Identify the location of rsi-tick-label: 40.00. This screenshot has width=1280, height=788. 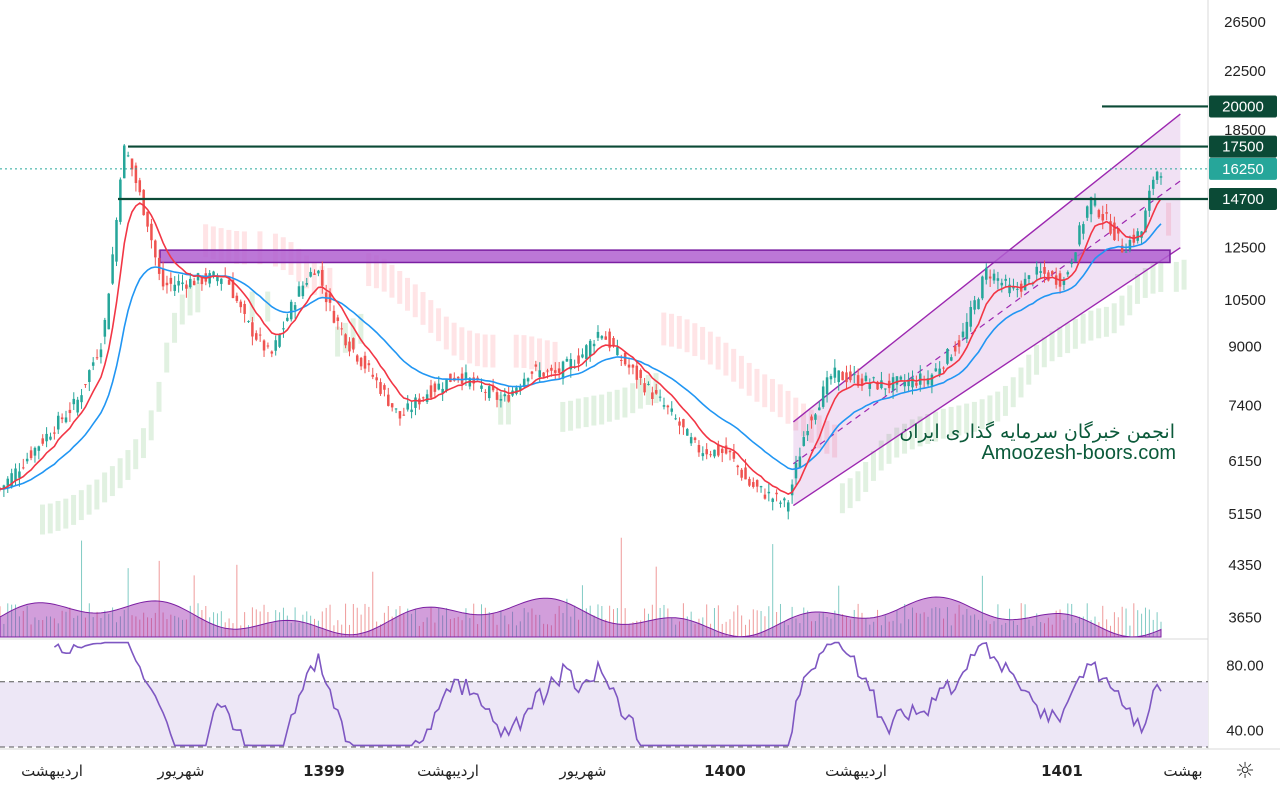
(1245, 731).